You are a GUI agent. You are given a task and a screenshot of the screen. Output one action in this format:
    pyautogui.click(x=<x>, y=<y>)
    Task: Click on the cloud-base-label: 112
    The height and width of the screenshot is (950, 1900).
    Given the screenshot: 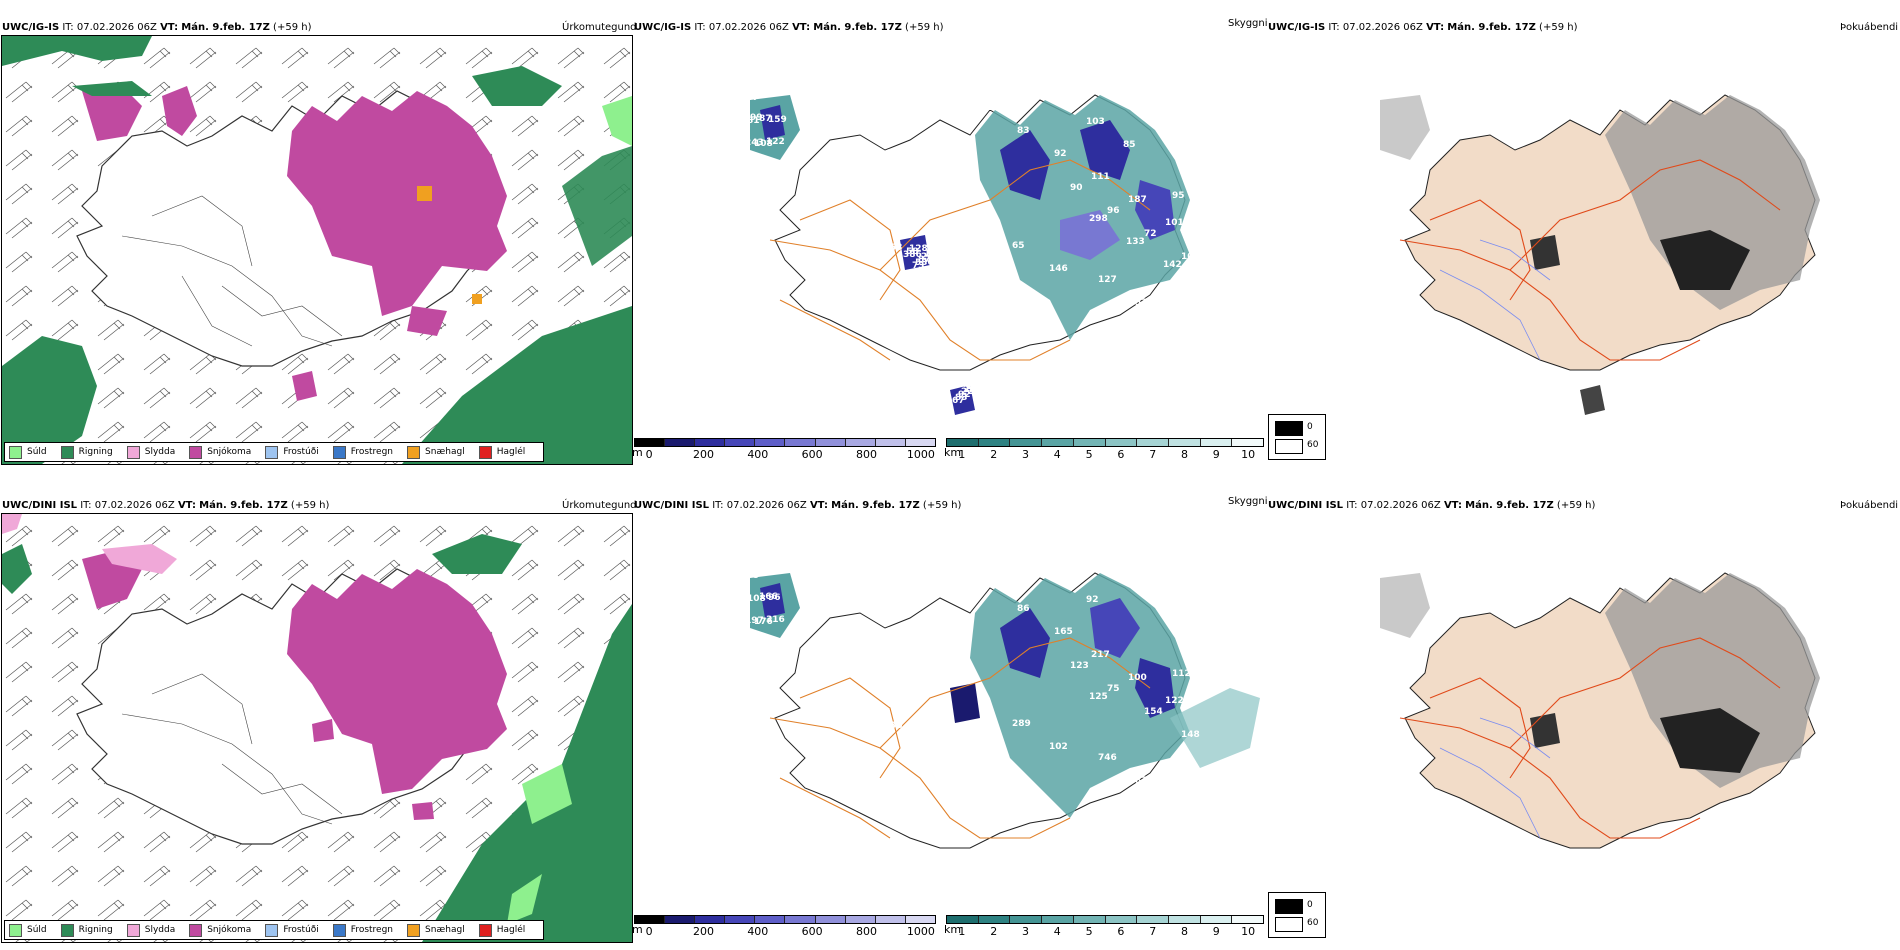 What is the action you would take?
    pyautogui.click(x=1181, y=674)
    